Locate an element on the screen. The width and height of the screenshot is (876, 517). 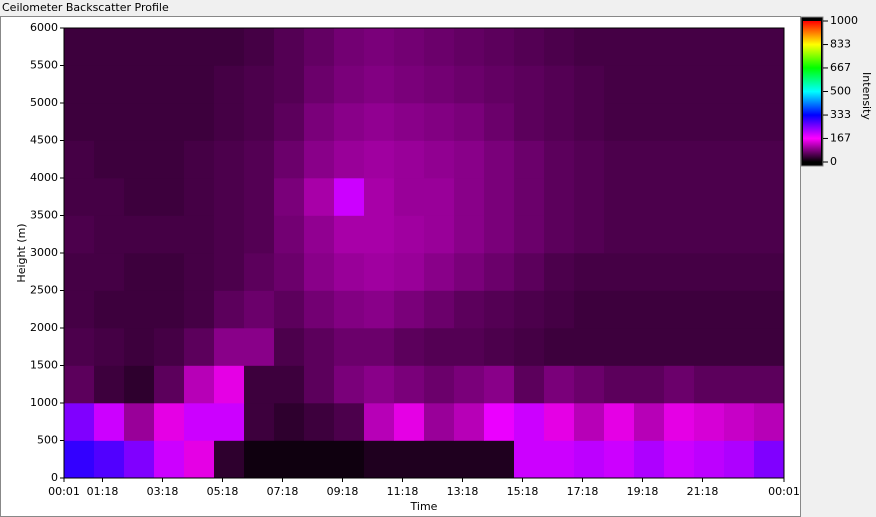
x-tick-label: 00:01 is located at coordinates (64, 491).